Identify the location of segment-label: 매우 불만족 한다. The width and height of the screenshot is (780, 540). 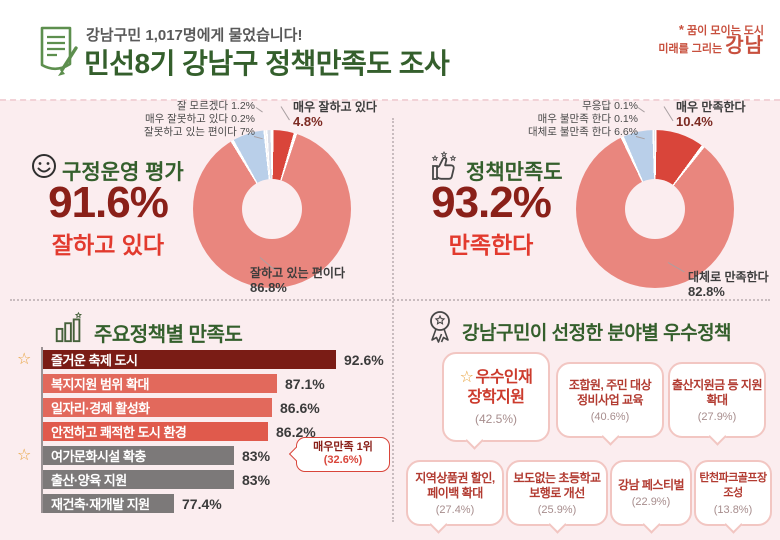
(574, 119).